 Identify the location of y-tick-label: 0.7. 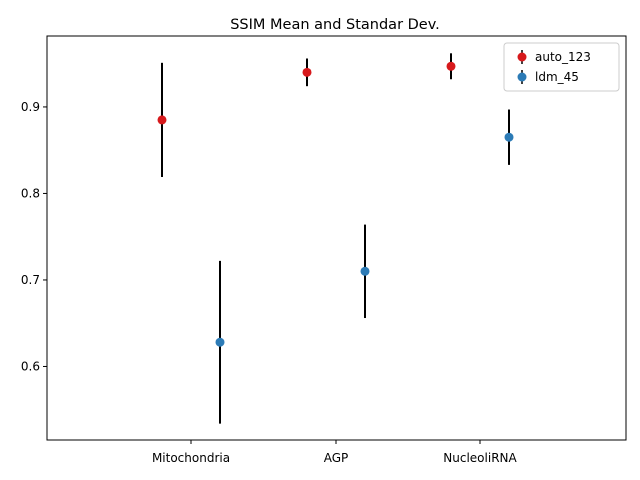
(30, 280).